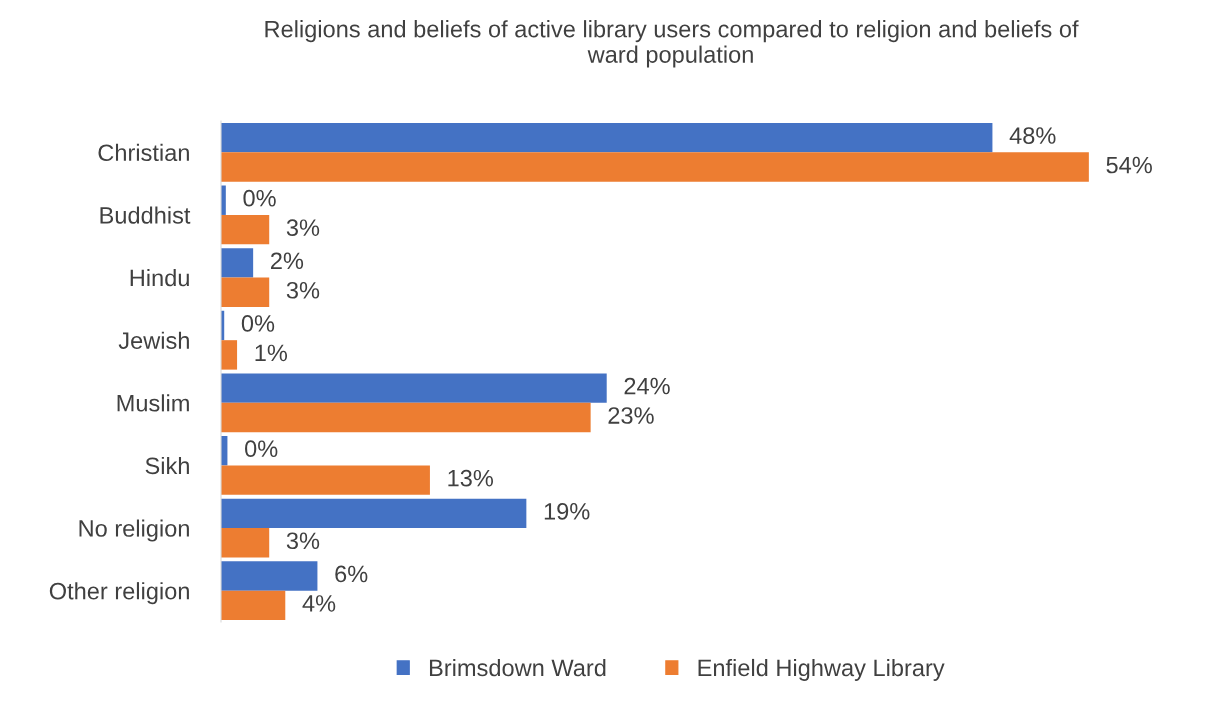  I want to click on y-tick-label: Muslim, so click(153, 403).